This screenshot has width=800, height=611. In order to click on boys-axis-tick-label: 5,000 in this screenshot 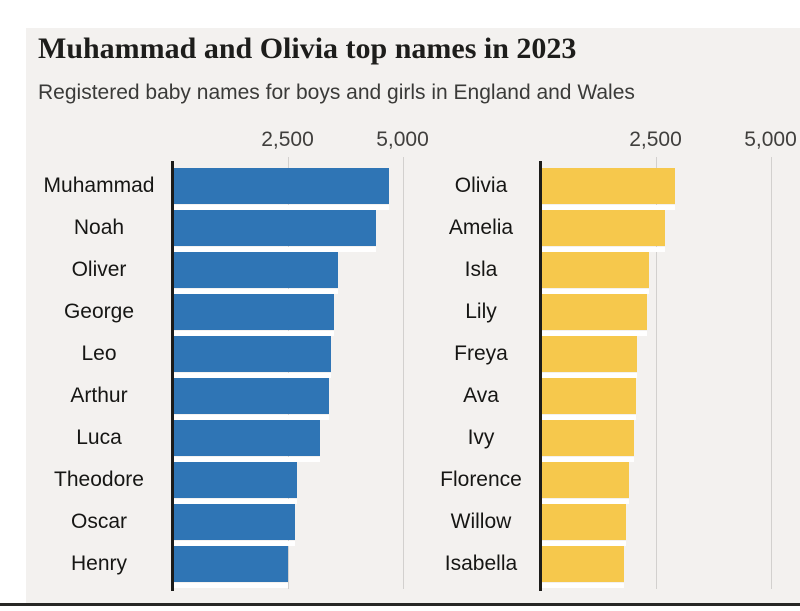, I will do `click(402, 139)`.